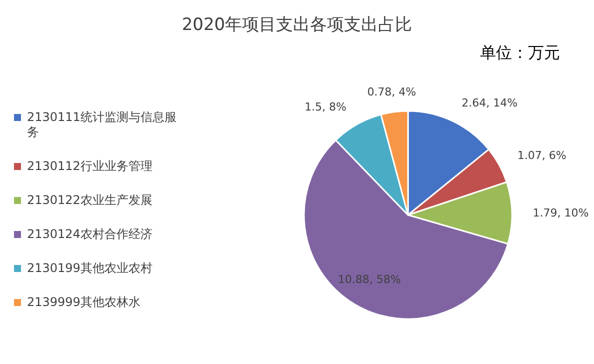  I want to click on text: 单位：万元, so click(520, 52).